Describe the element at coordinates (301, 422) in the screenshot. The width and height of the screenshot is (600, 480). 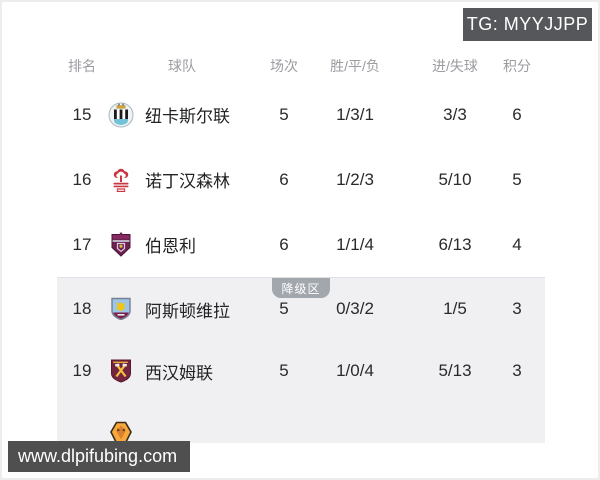
I see `table-row` at that location.